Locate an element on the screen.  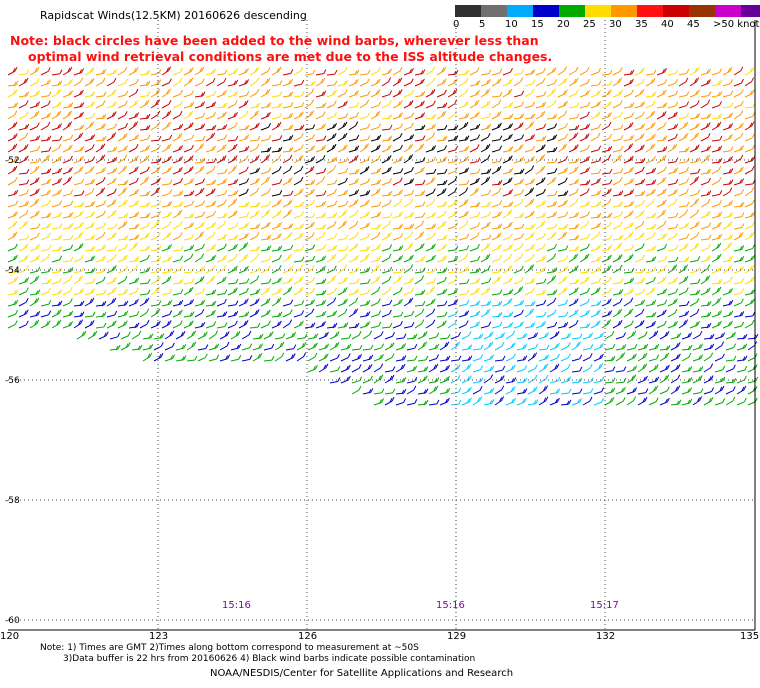
time-label-1: 15:16 is located at coordinates (236, 605).